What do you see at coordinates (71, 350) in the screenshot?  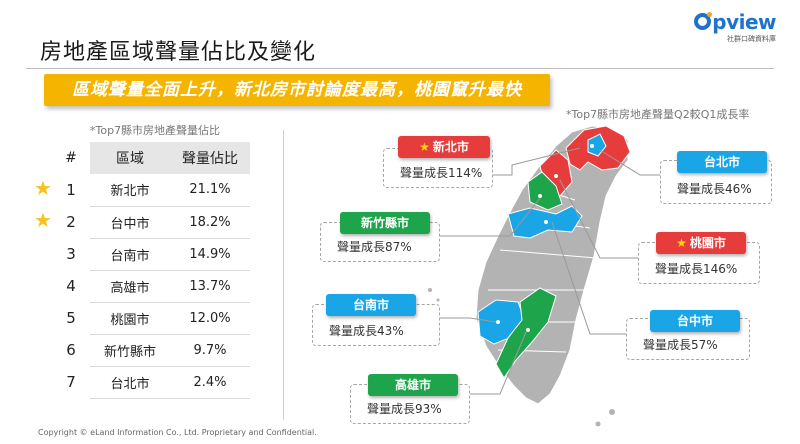 I see `rank-number: 6` at bounding box center [71, 350].